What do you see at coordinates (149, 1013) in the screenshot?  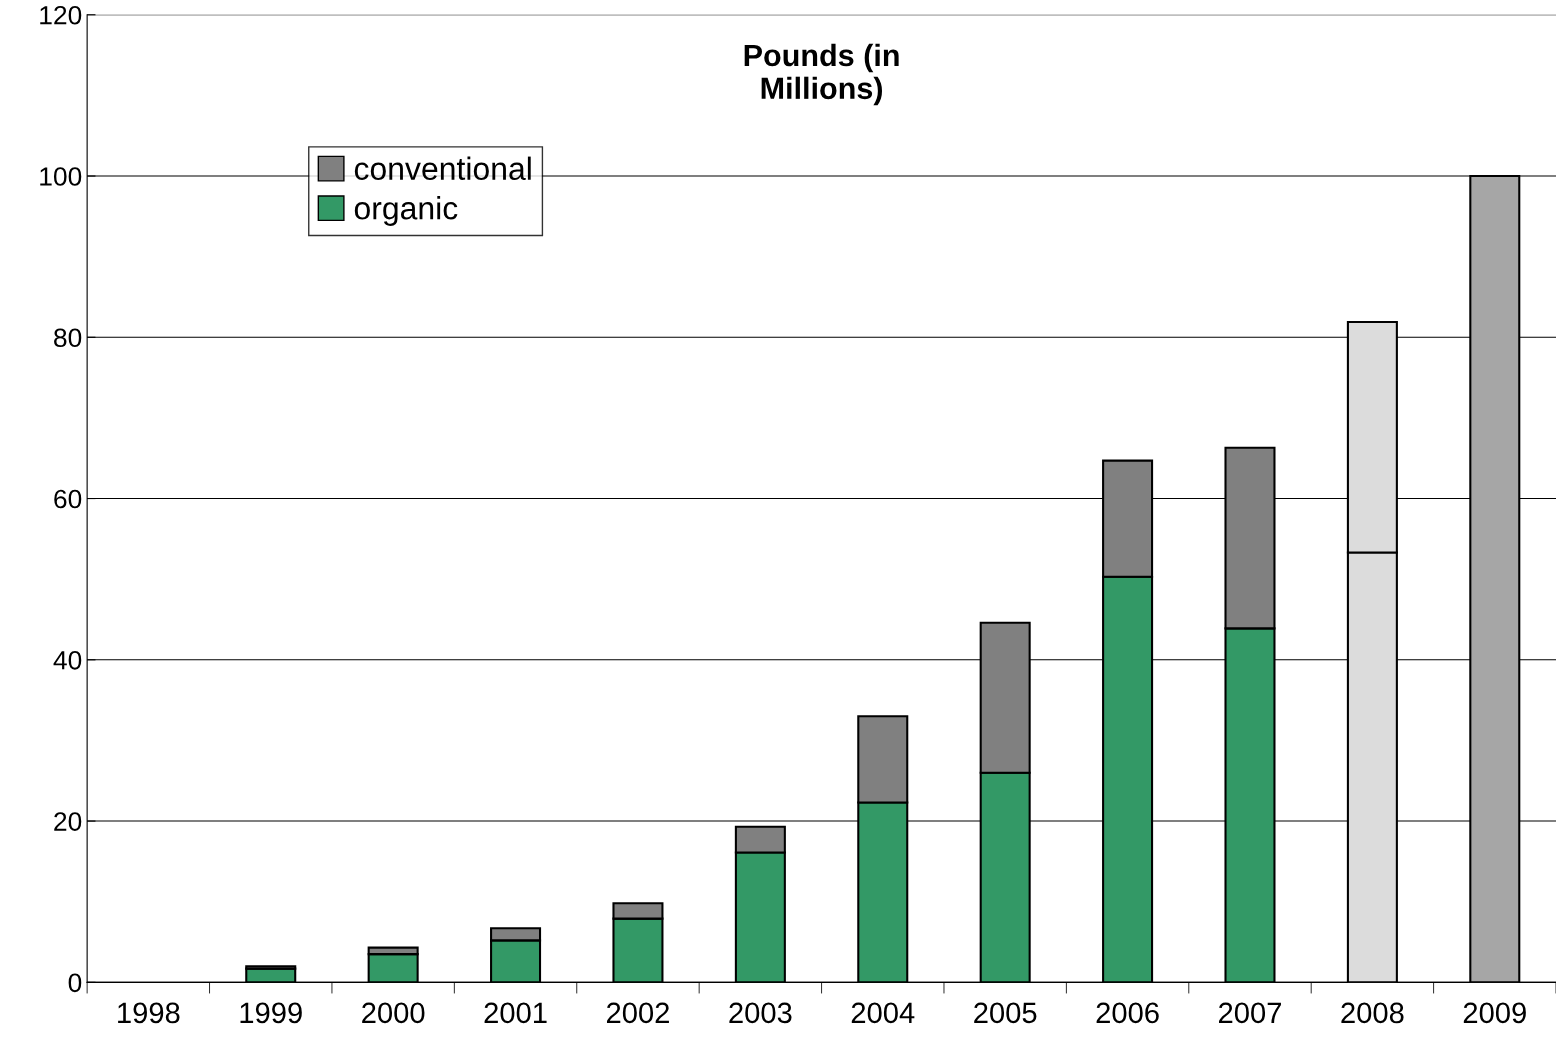 I see `x-tick-label: 1998` at bounding box center [149, 1013].